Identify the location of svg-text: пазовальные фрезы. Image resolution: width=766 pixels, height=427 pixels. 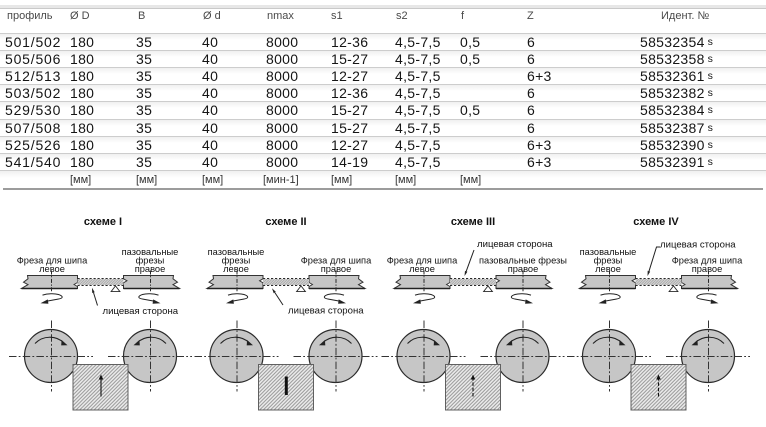
(523, 261).